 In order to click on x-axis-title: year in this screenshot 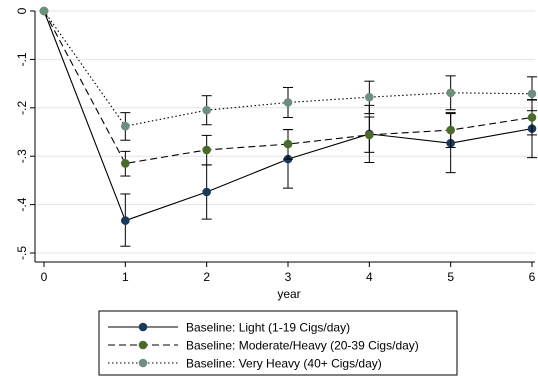, I will do `click(288, 294)`.